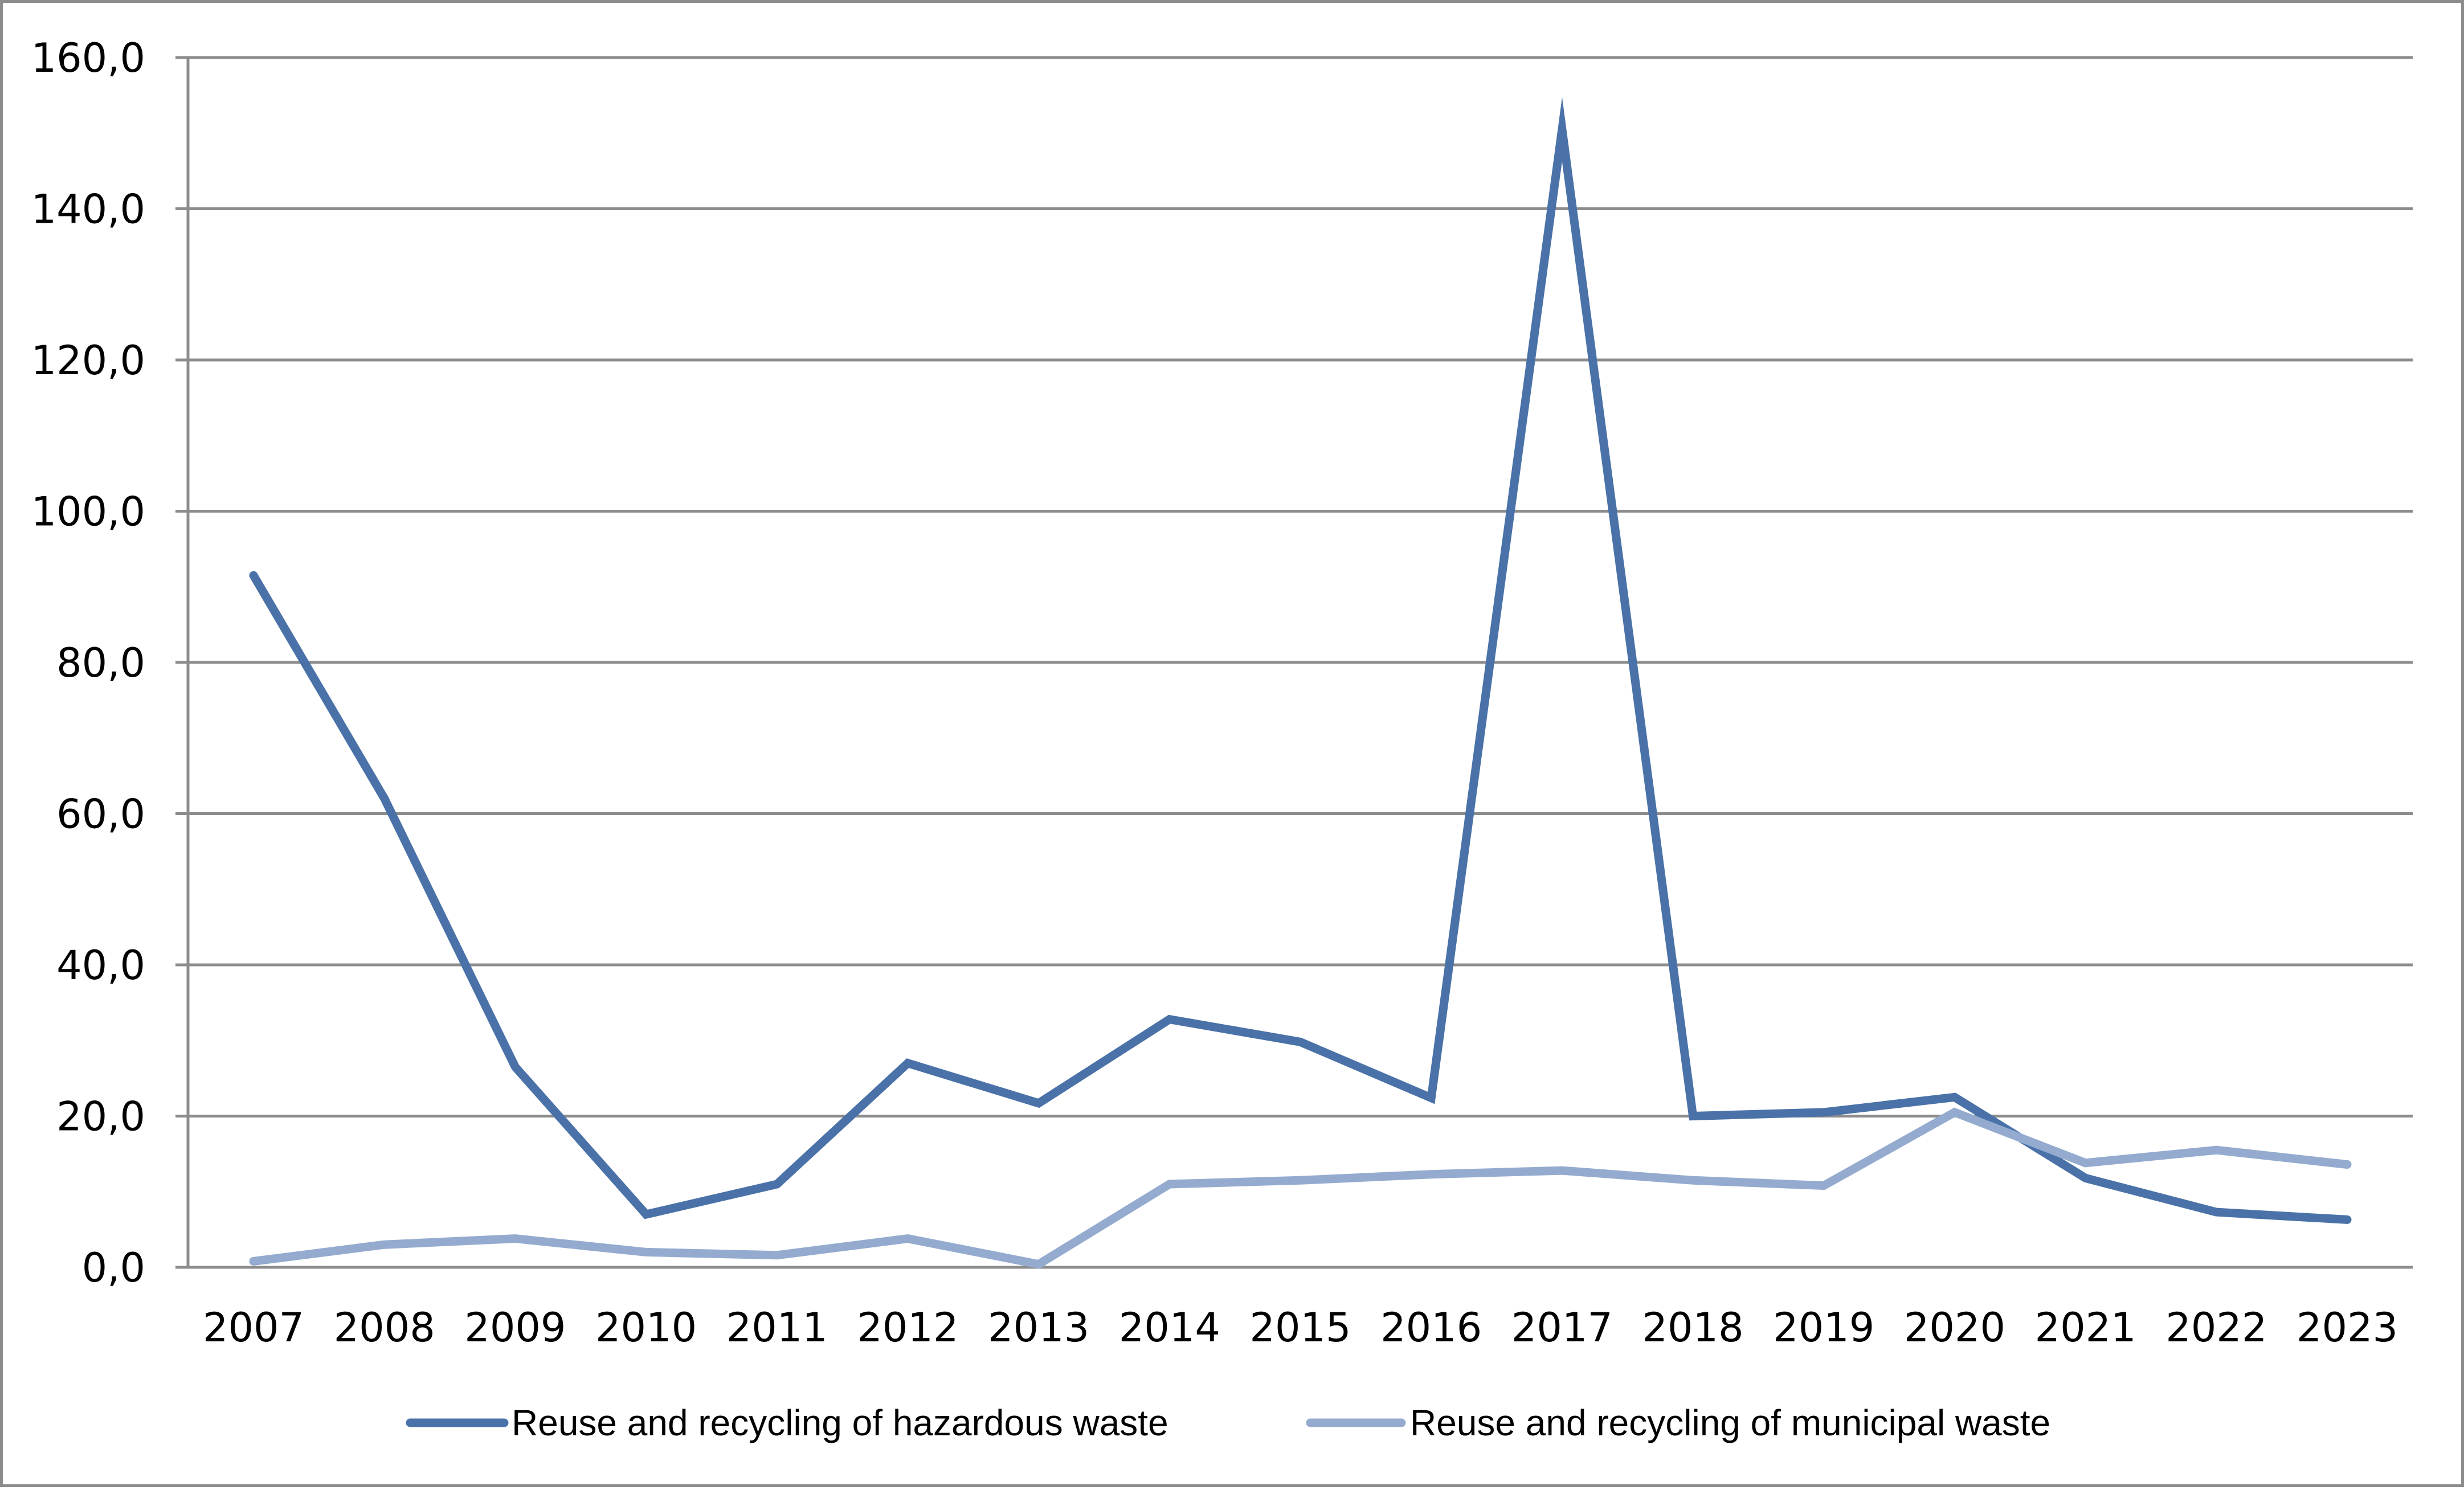 The image size is (2464, 1490). Describe the element at coordinates (88, 360) in the screenshot. I see `y-tick-label: 120,0` at that location.